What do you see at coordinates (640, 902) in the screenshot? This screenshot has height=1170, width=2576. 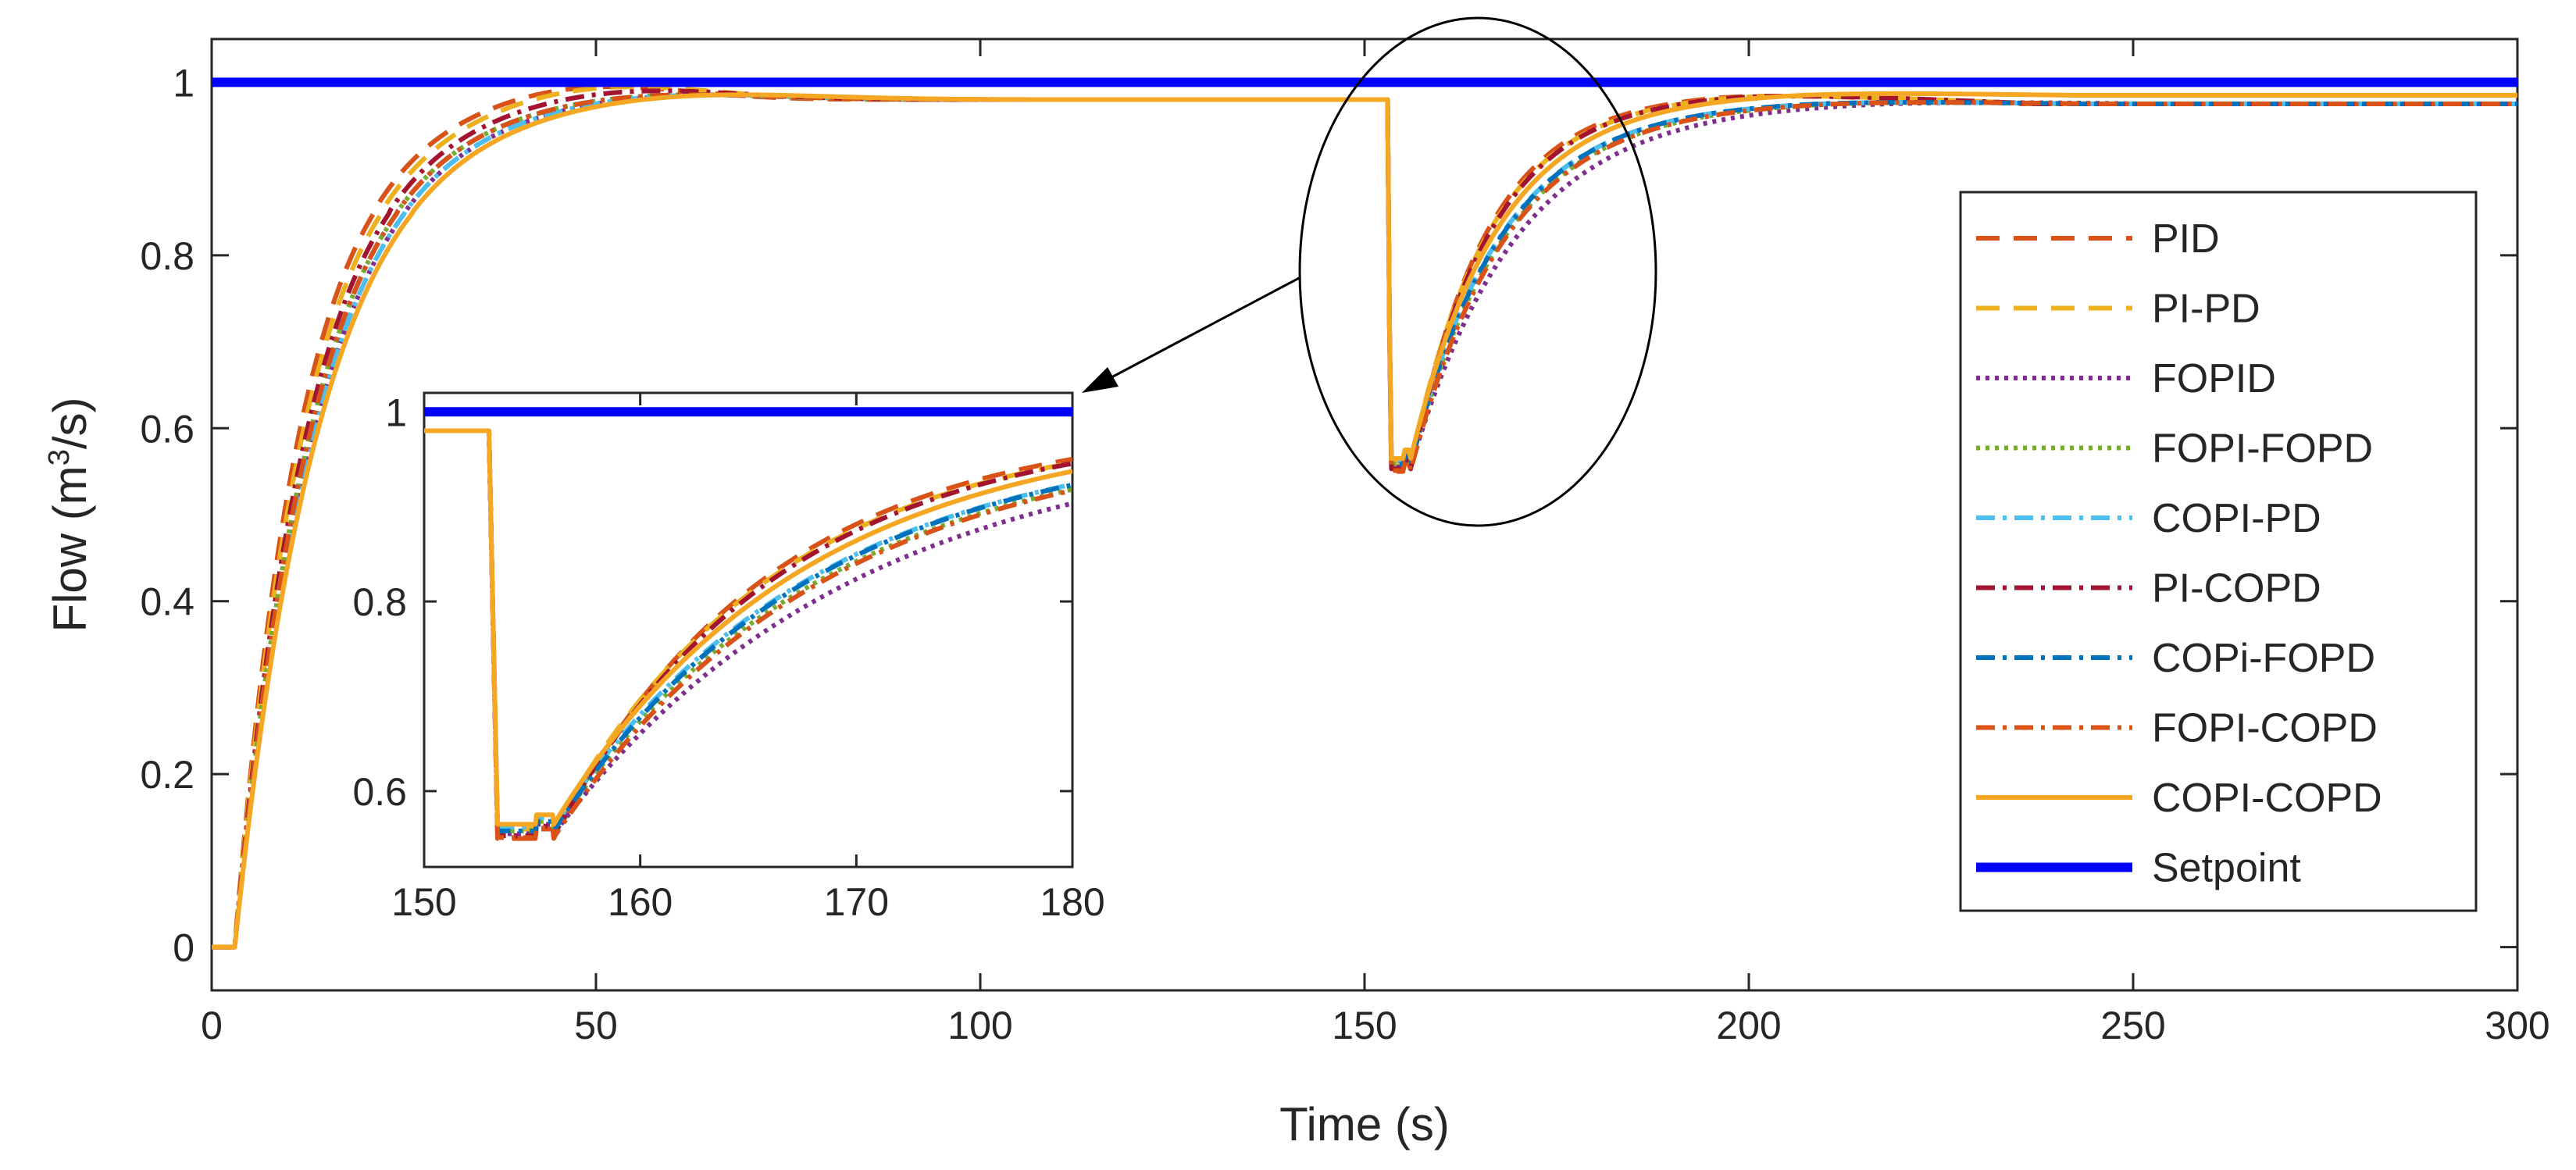 I see `inset-x-tick-label: 160` at bounding box center [640, 902].